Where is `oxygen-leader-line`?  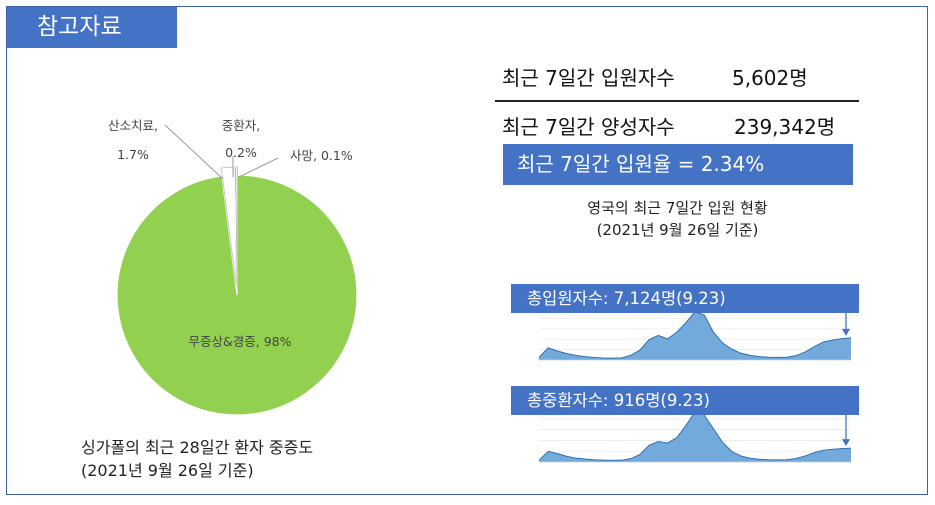
oxygen-leader-line is located at coordinates (194, 152).